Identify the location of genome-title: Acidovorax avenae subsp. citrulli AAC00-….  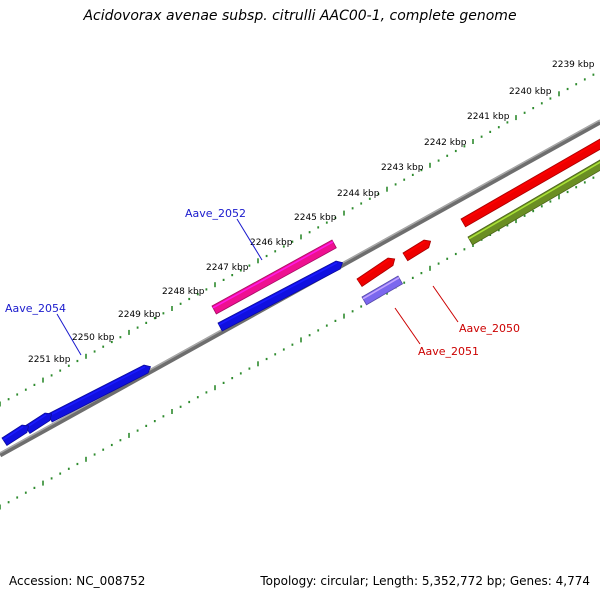
(300, 16).